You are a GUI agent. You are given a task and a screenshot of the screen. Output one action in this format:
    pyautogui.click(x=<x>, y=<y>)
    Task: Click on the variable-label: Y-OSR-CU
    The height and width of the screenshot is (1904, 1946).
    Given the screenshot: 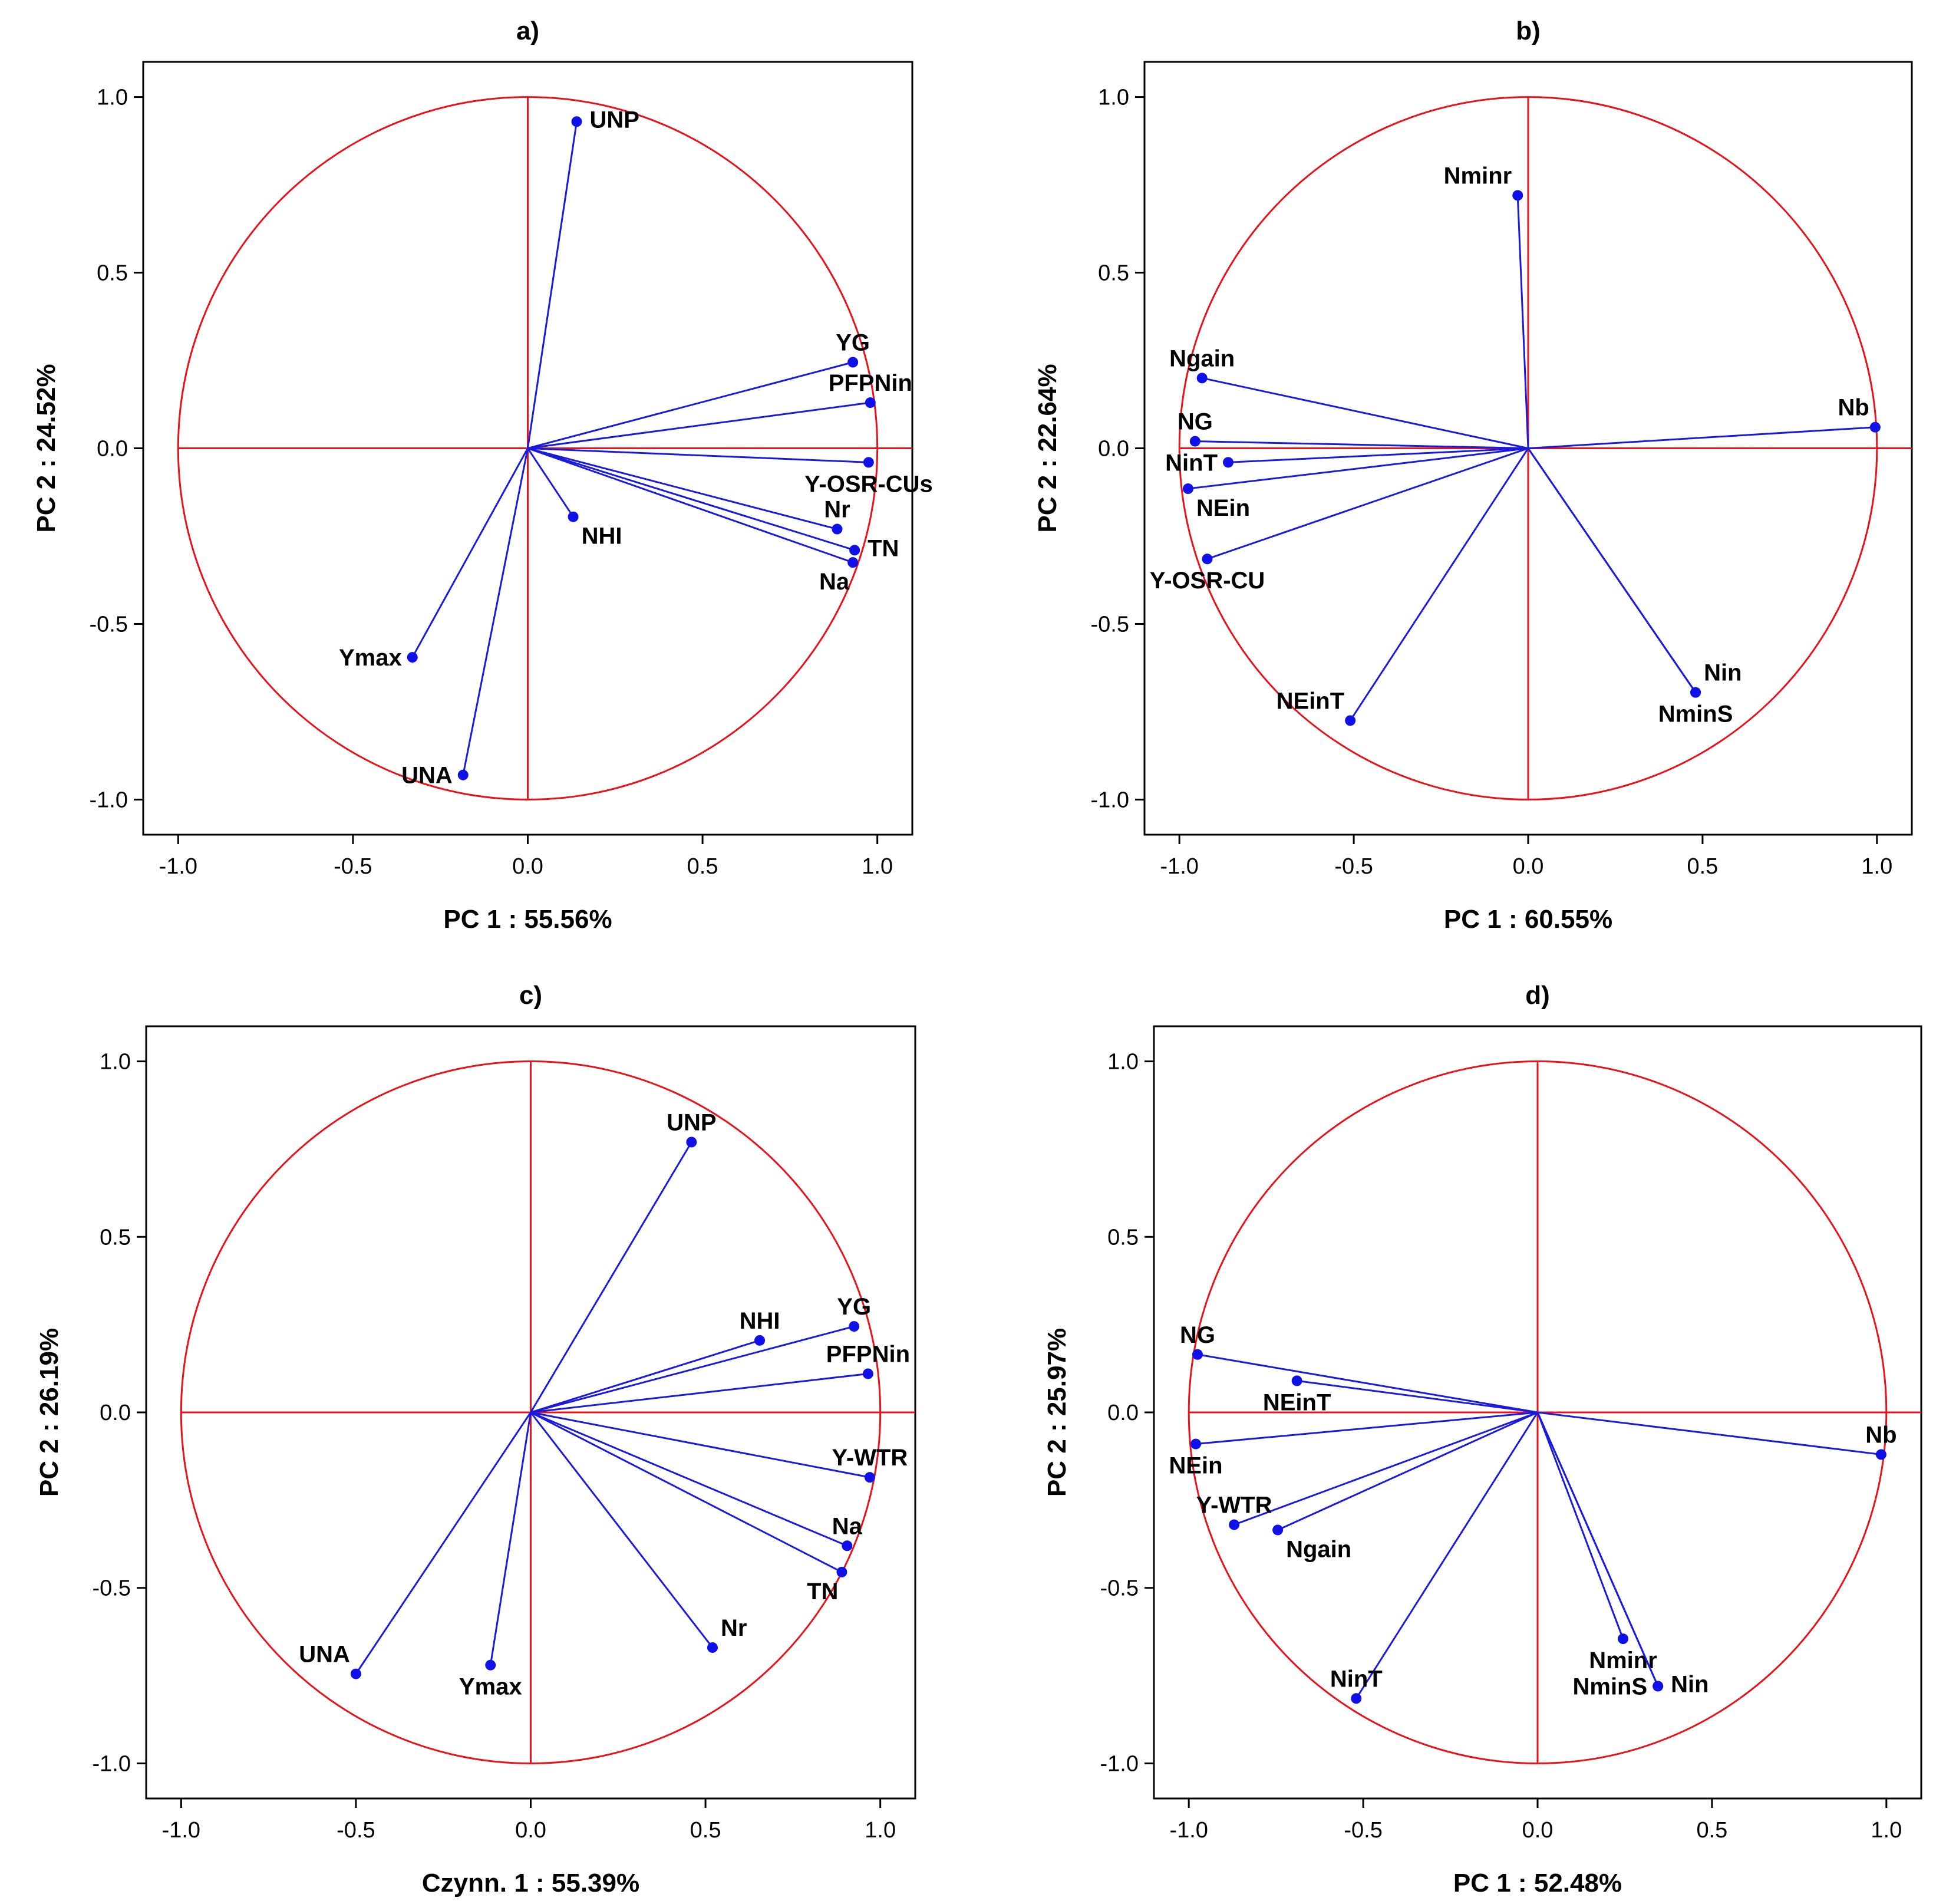 What is the action you would take?
    pyautogui.click(x=1207, y=581)
    